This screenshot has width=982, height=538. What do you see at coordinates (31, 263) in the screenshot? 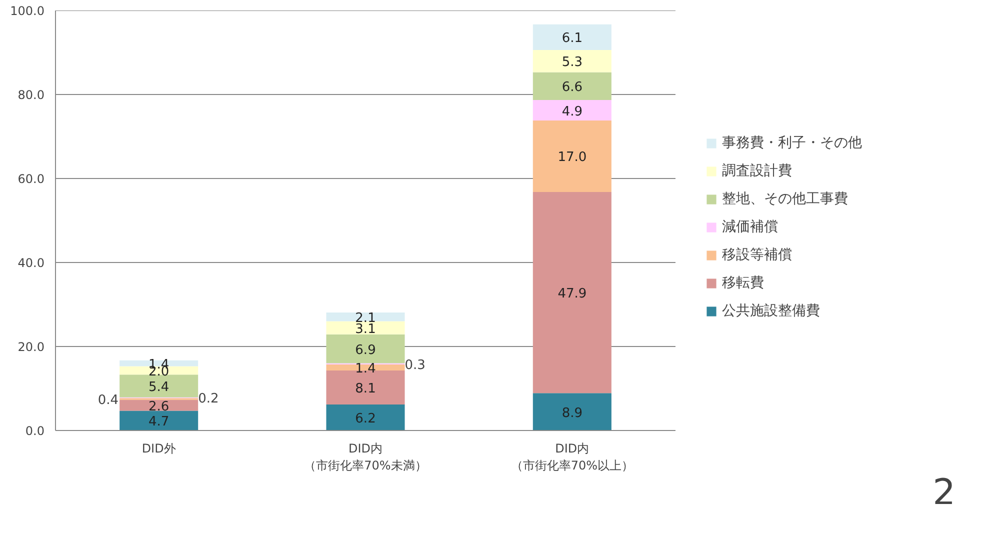
I see `y-tick-label: 40.0` at bounding box center [31, 263].